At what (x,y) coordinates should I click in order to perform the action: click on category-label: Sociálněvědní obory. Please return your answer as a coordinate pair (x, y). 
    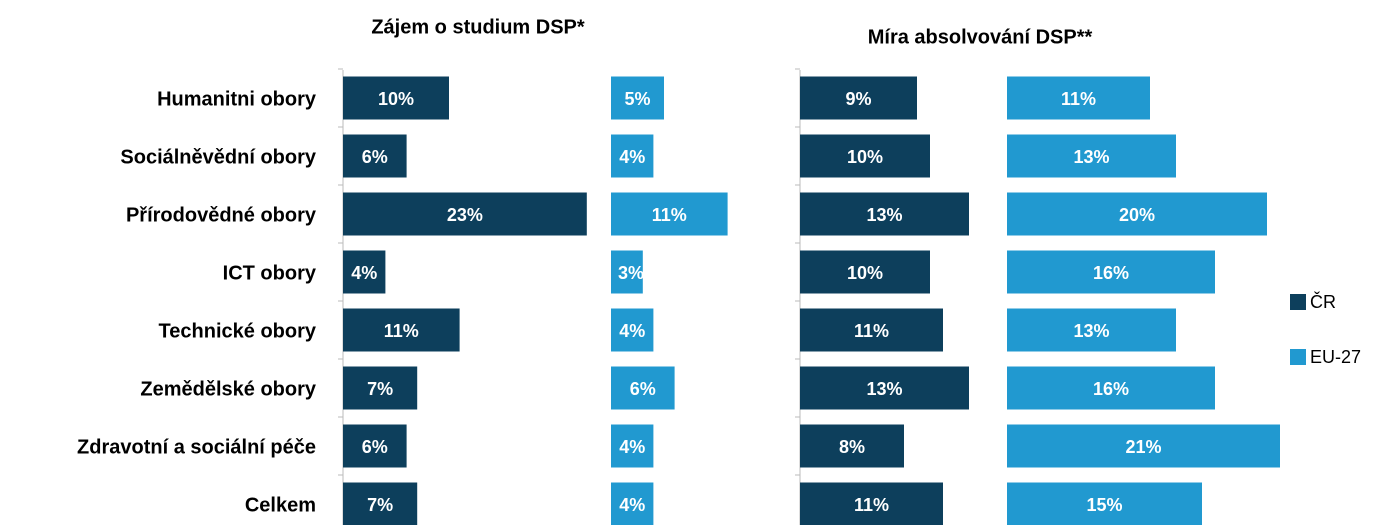
    Looking at the image, I should click on (218, 157).